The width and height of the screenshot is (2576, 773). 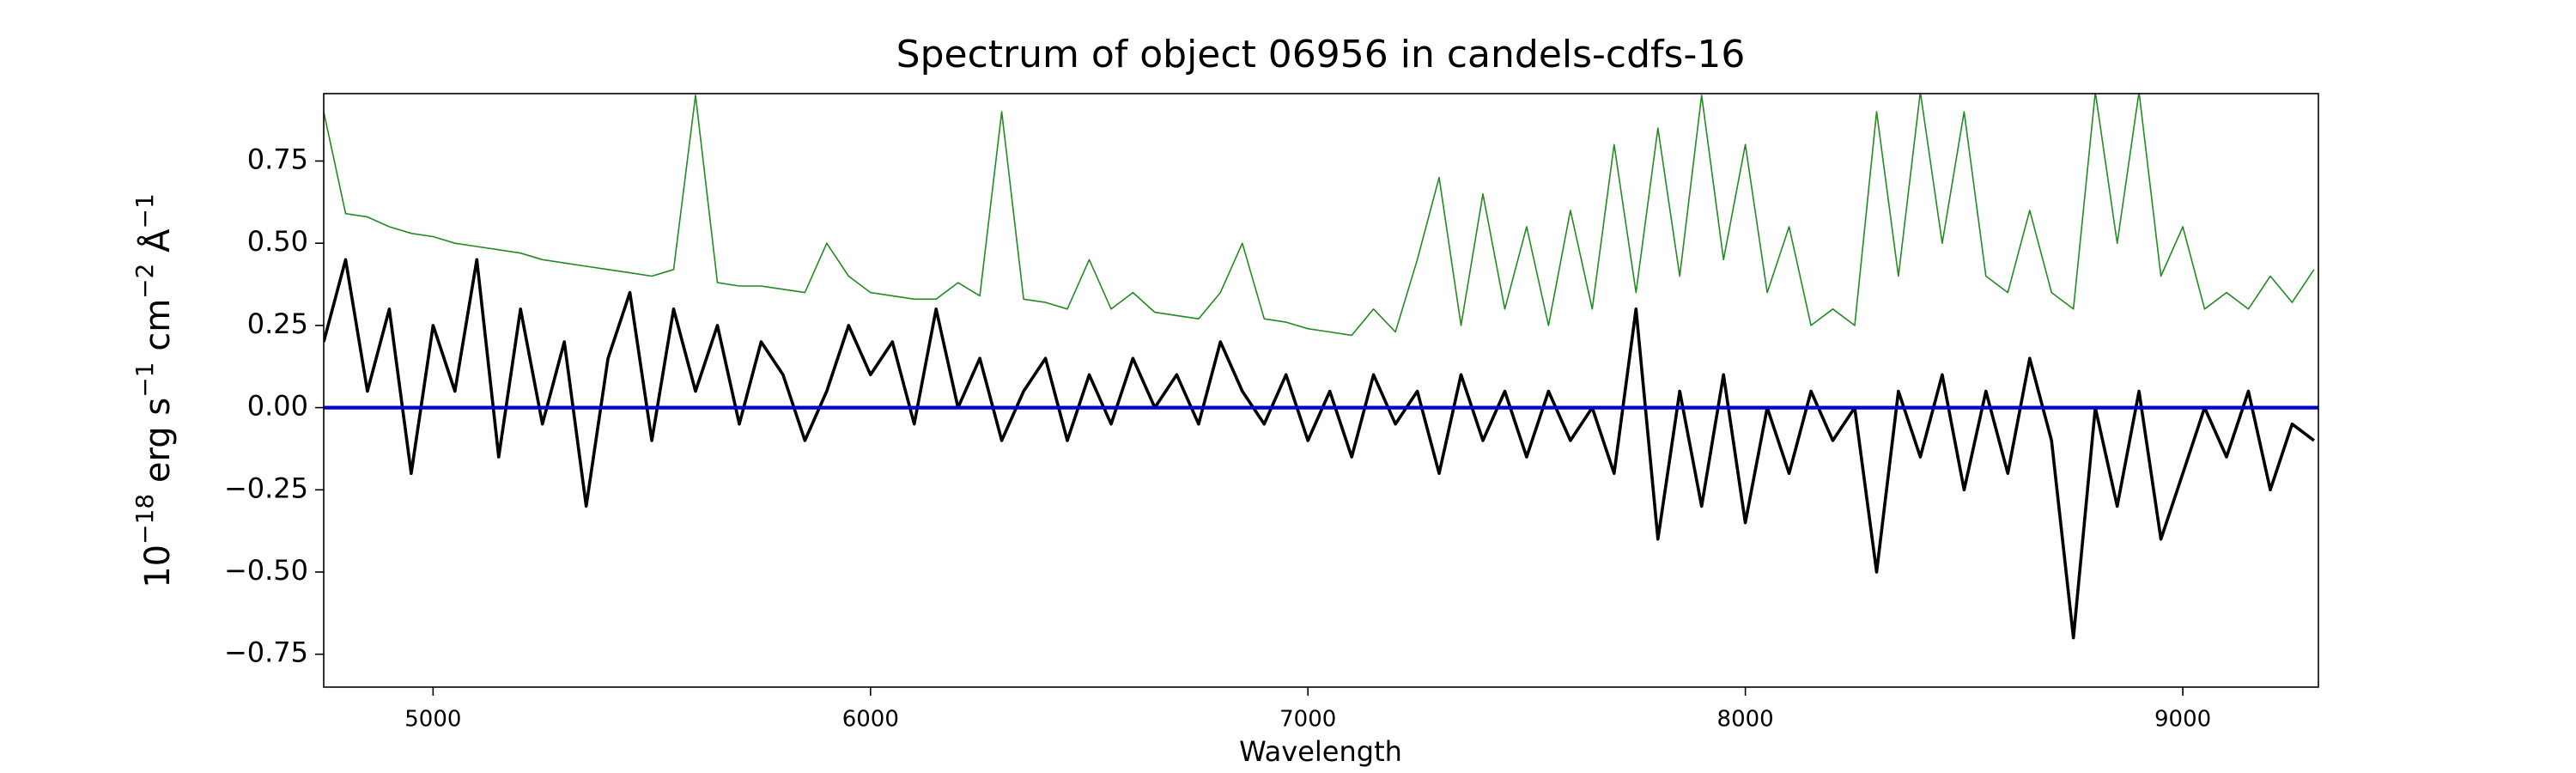 What do you see at coordinates (266, 570) in the screenshot?
I see `y-tick-label: −0.50` at bounding box center [266, 570].